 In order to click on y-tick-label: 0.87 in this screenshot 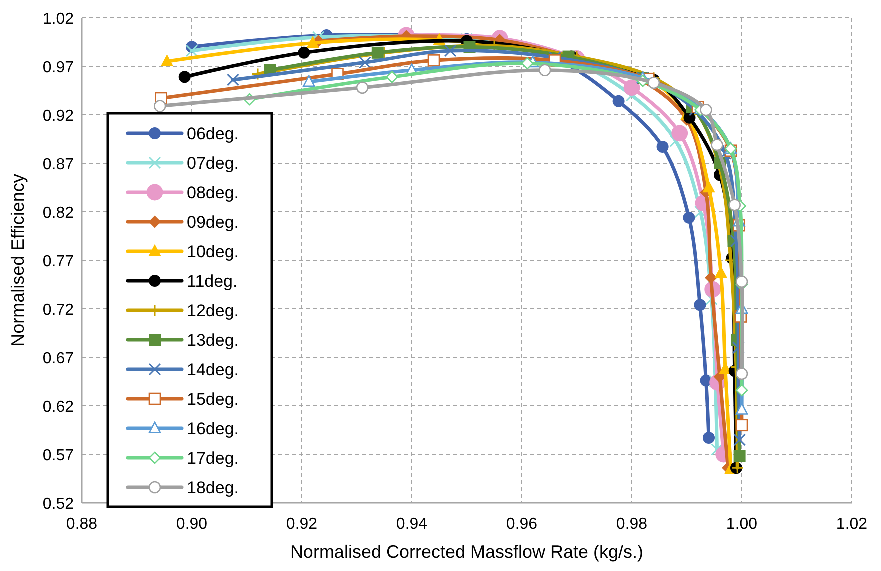, I will do `click(58, 165)`.